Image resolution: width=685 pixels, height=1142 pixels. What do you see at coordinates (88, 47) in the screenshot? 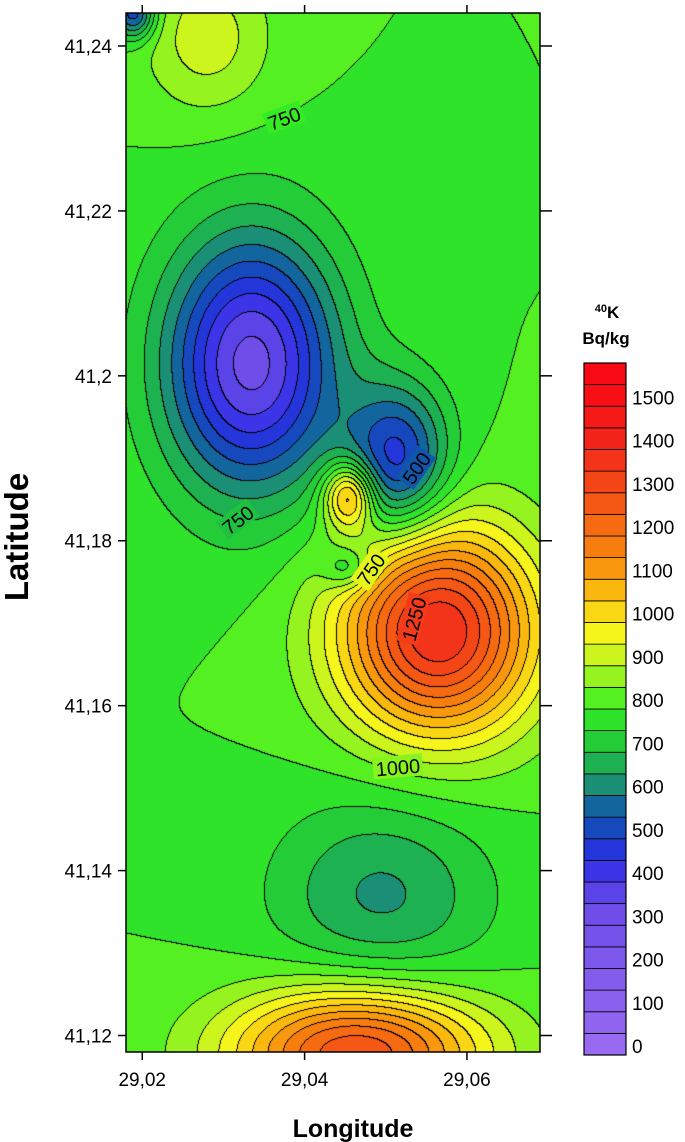
I see `y-tick-label: 41,24` at bounding box center [88, 47].